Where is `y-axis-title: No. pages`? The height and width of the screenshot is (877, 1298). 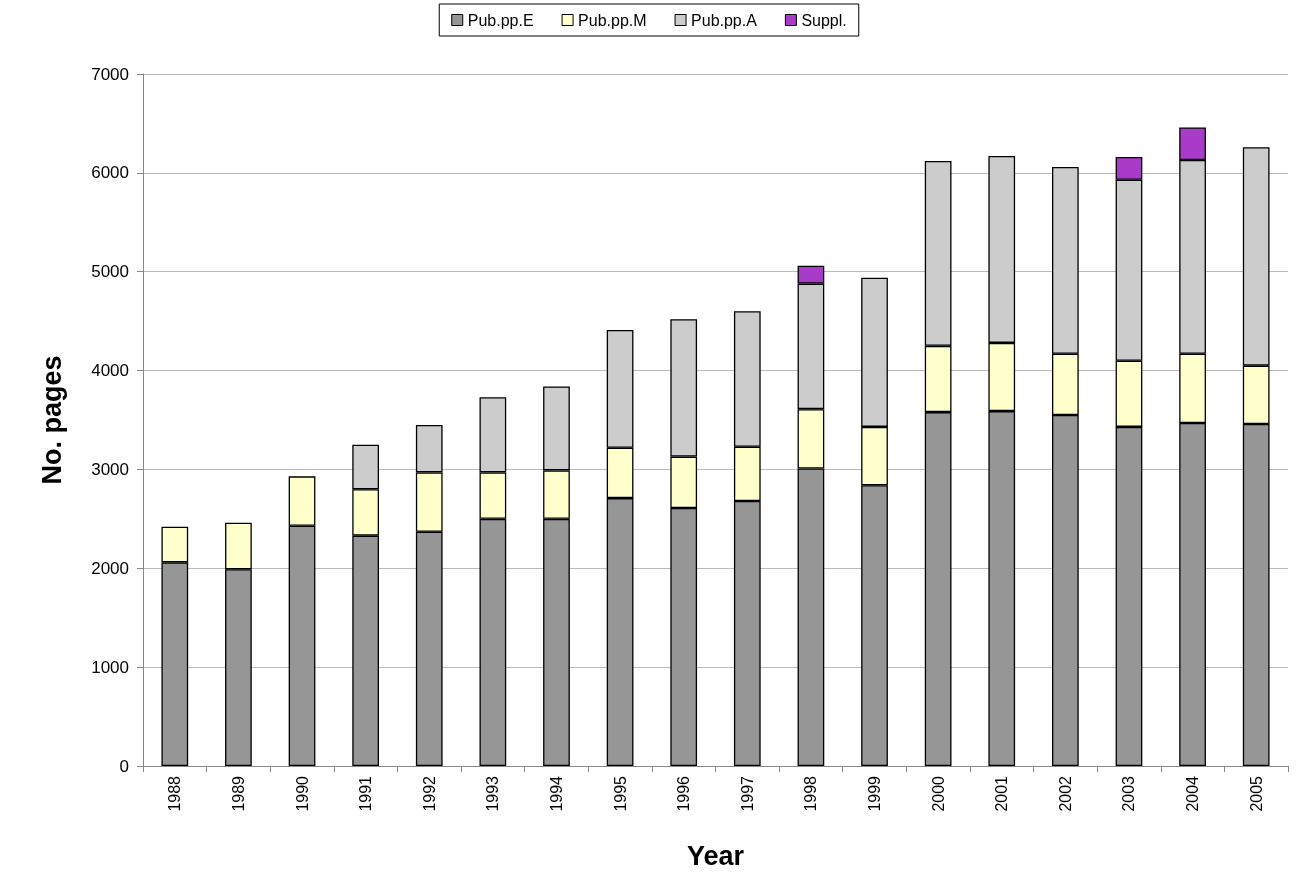 y-axis-title: No. pages is located at coordinates (51, 420).